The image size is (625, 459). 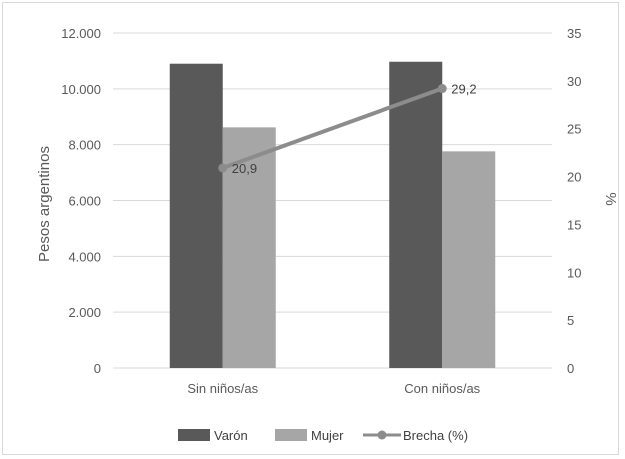 What do you see at coordinates (463, 89) in the screenshot?
I see `brecha-data-label: 29,2` at bounding box center [463, 89].